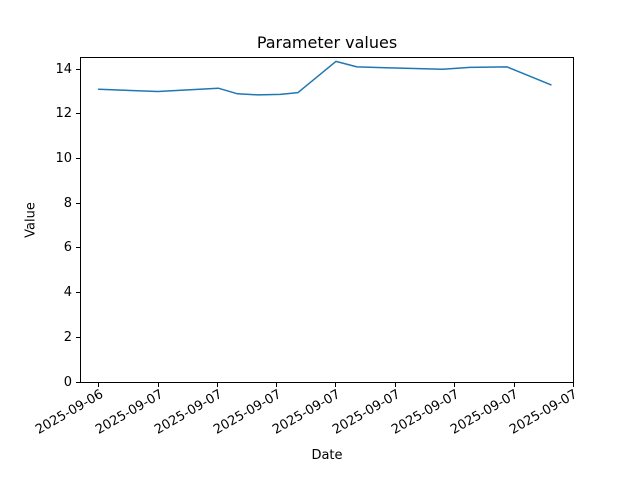  Describe the element at coordinates (67, 293) in the screenshot. I see `y-tick-label: 4` at that location.